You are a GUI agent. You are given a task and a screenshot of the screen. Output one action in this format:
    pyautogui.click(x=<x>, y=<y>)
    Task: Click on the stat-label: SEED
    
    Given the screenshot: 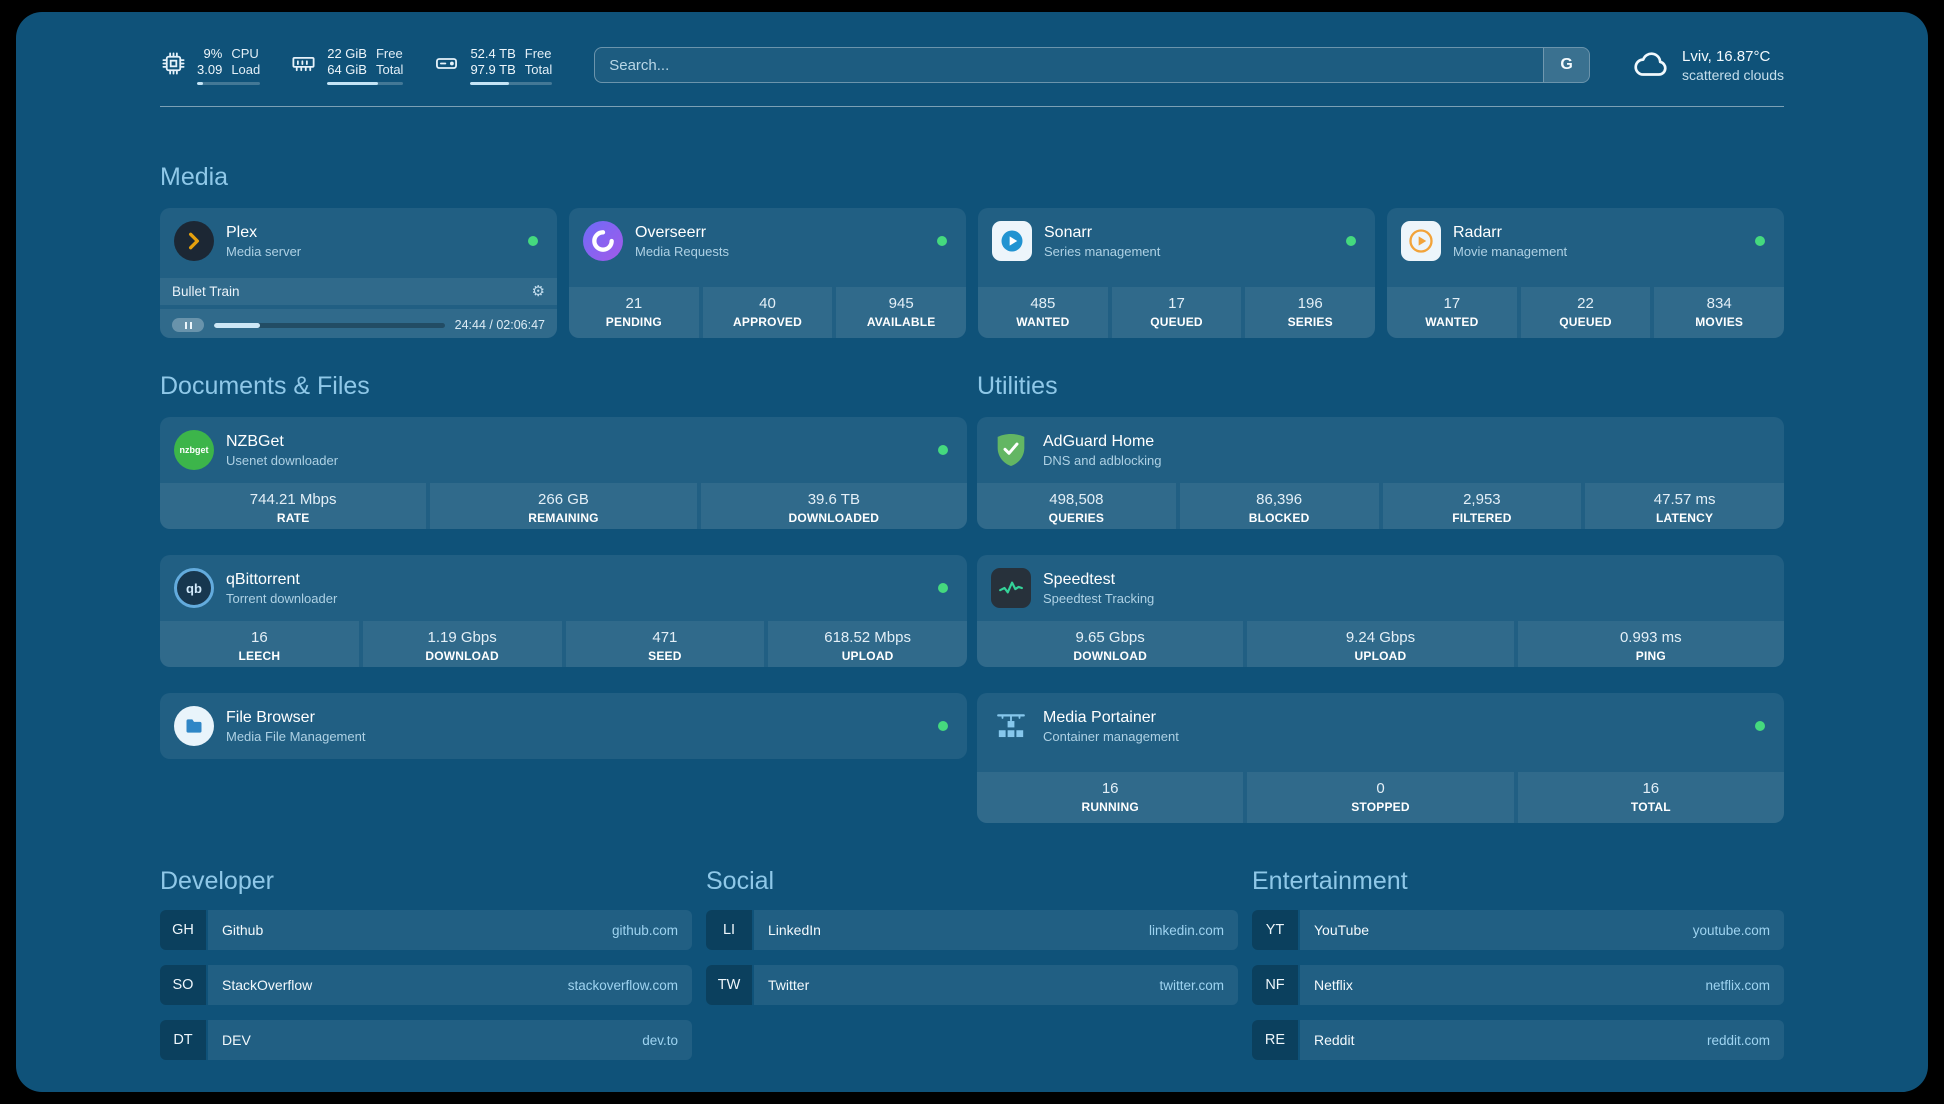 What is the action you would take?
    pyautogui.click(x=665, y=656)
    